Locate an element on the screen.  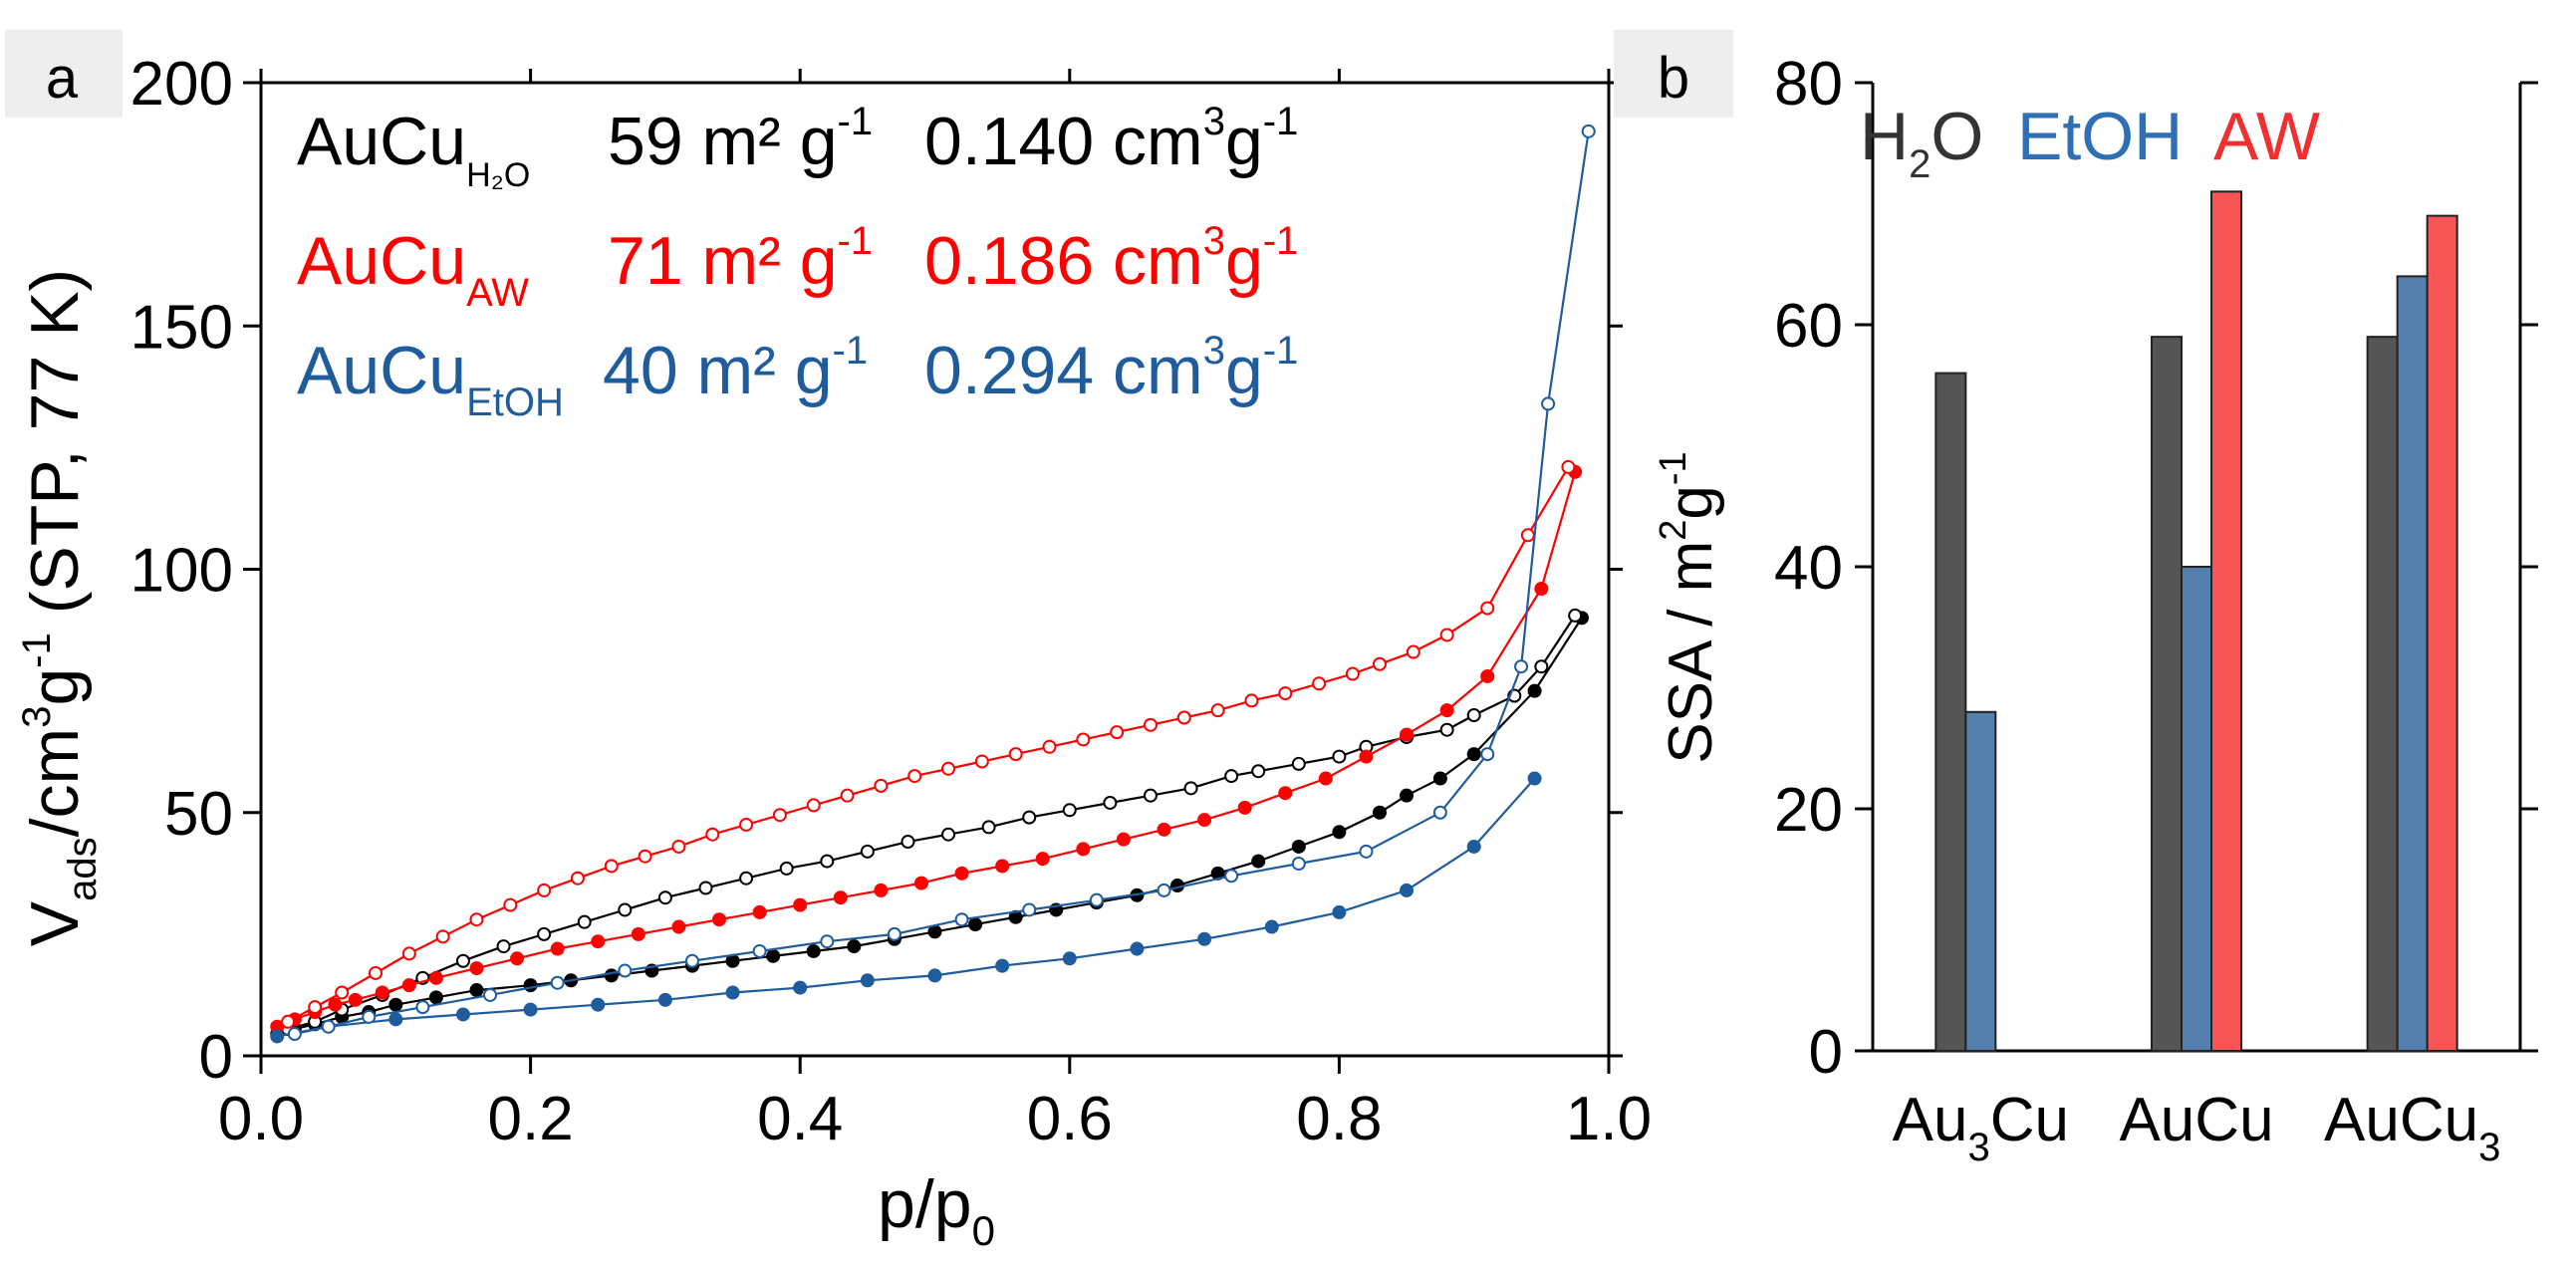
x-tick-label-a: 1.0 is located at coordinates (1609, 1119).